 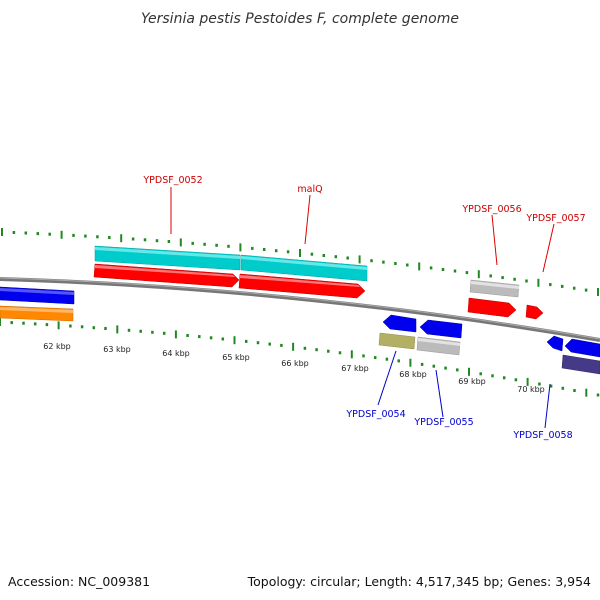 What do you see at coordinates (413, 374) in the screenshot?
I see `kbp-label: 68 kbp` at bounding box center [413, 374].